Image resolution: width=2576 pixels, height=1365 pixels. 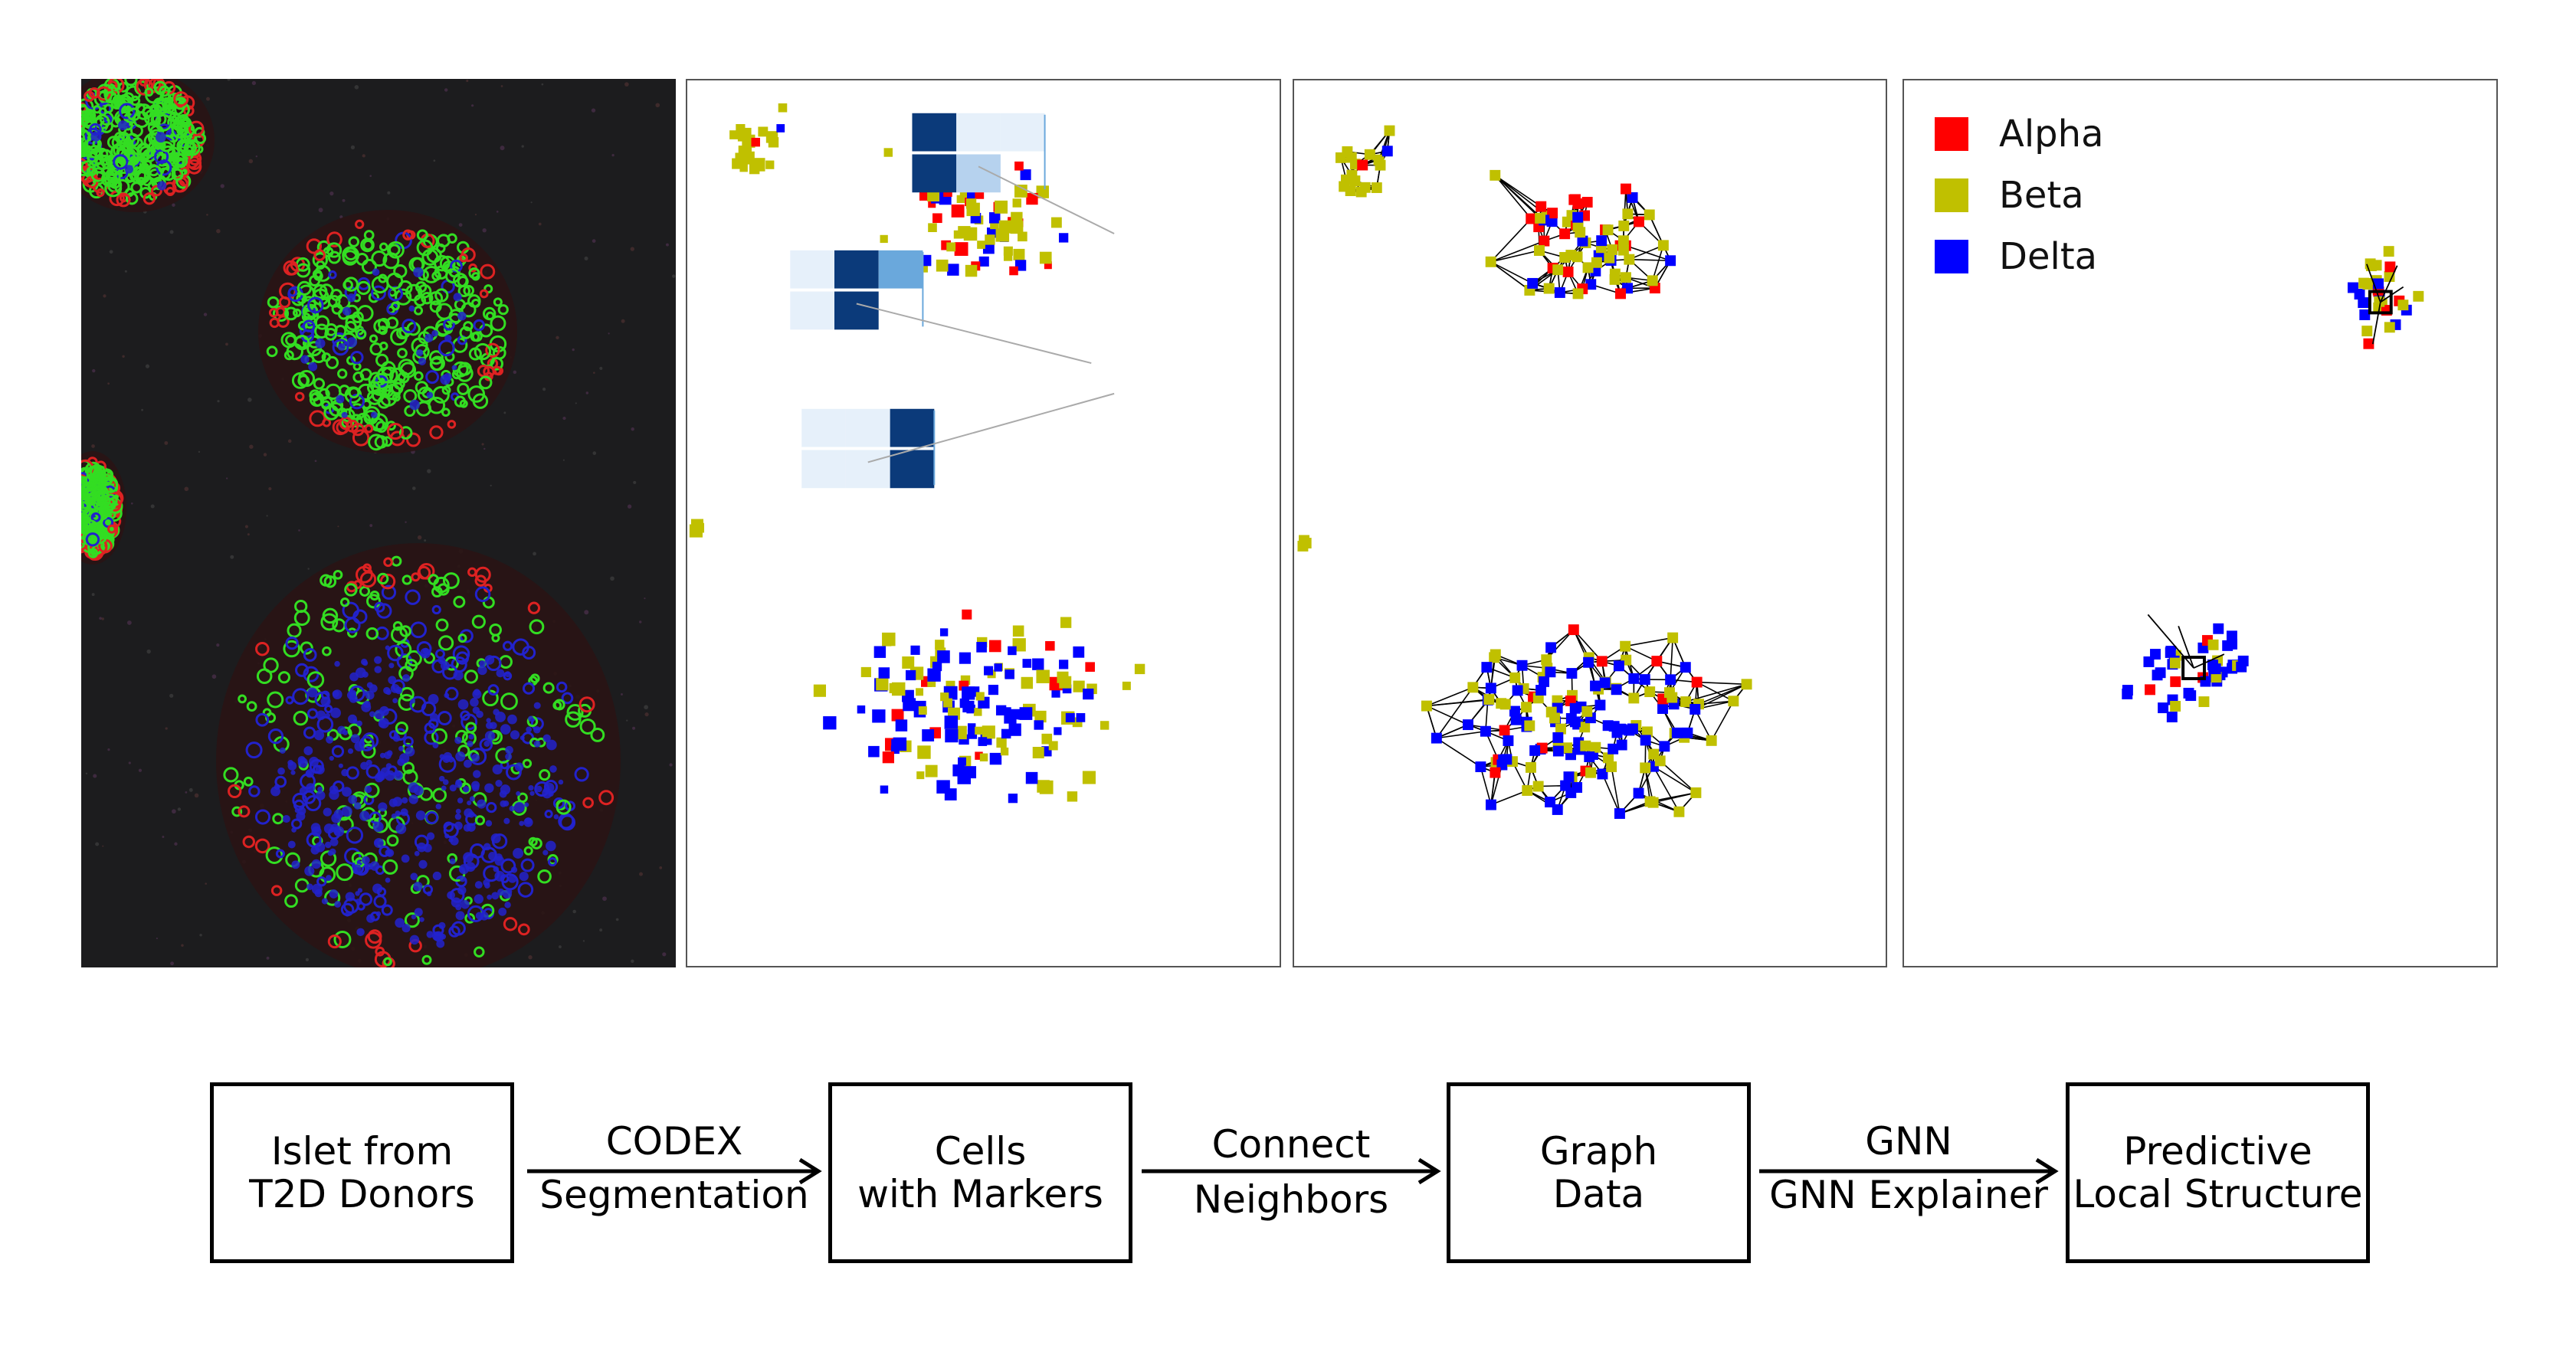 What do you see at coordinates (823, 469) in the screenshot?
I see `heatmap-cell` at bounding box center [823, 469].